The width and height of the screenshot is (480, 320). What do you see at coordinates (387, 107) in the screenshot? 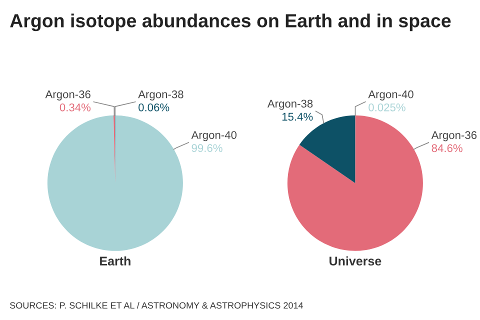
I see `data-label: 0.025%` at bounding box center [387, 107].